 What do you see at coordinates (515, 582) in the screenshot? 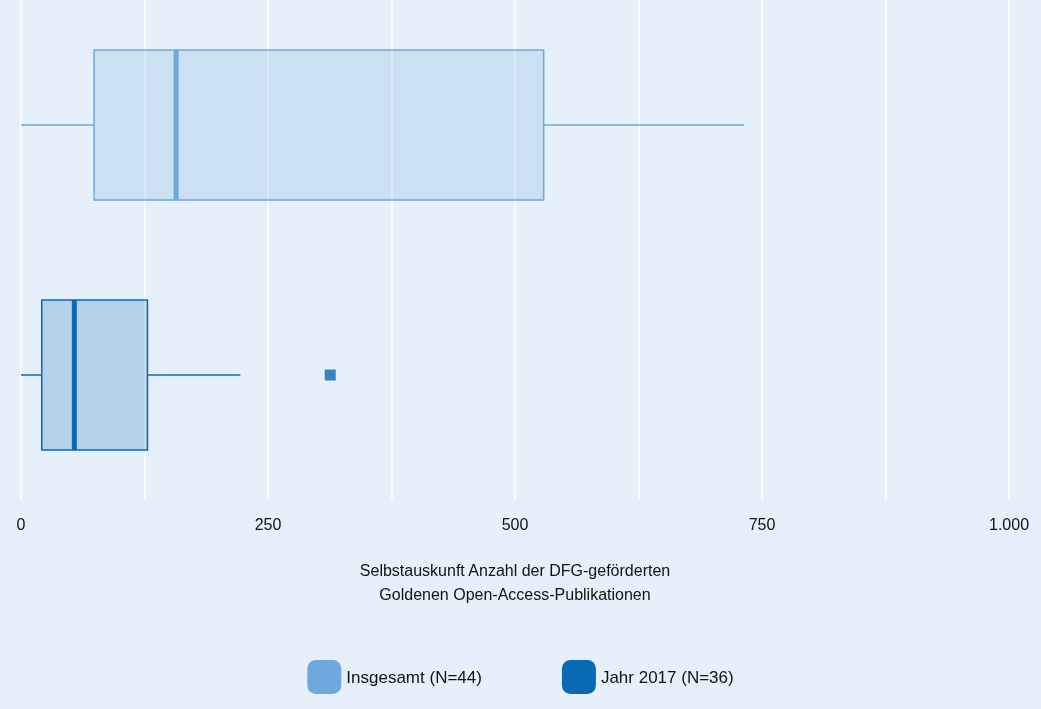
I see `x-axis-title: Selbstauskunft Anzahl der DFG-geförderten Goldenen Open-Access-Publikationen` at bounding box center [515, 582].